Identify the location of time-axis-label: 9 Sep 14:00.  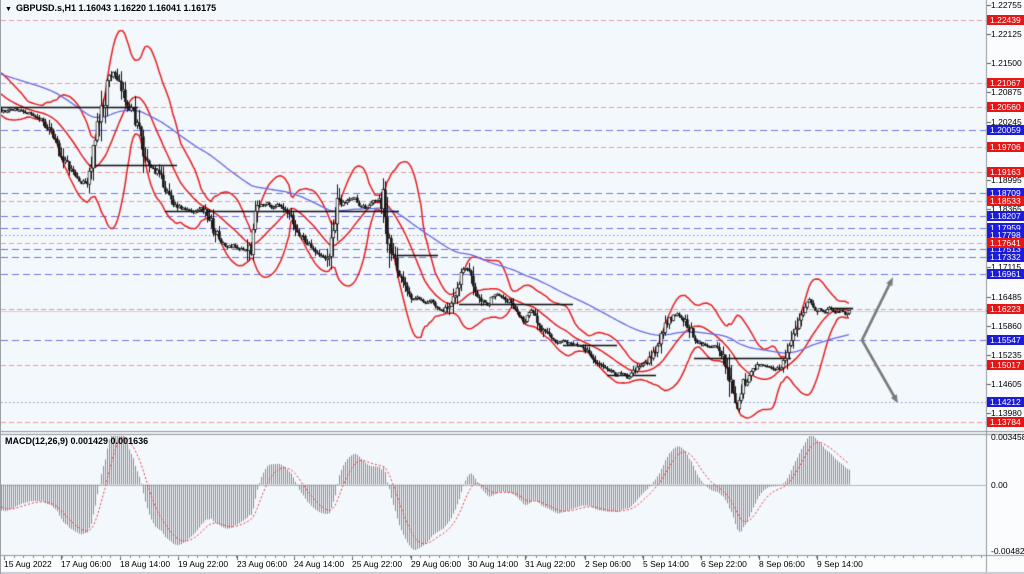
(840, 564).